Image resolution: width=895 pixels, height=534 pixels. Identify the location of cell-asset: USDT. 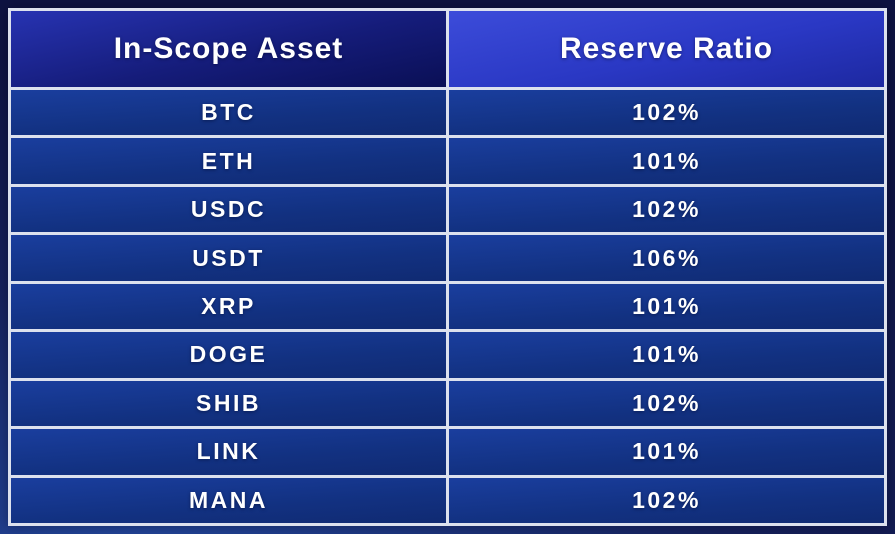
(228, 258).